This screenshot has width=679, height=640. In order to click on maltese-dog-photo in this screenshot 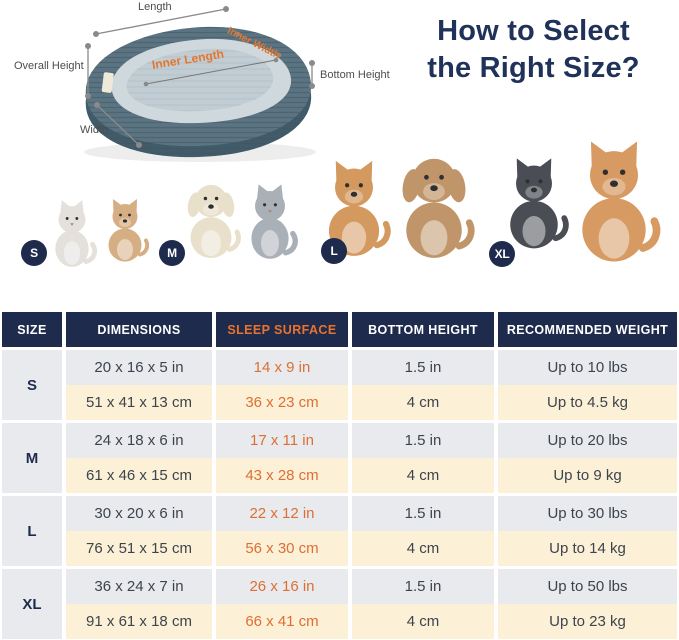, I will do `click(211, 219)`.